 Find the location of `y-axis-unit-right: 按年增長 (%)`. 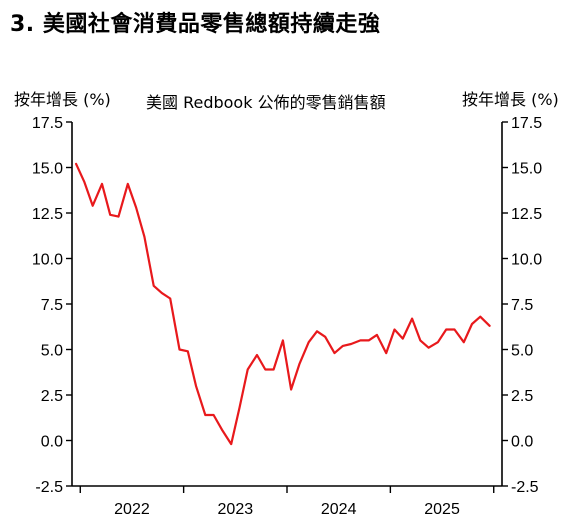

y-axis-unit-right: 按年增長 (%) is located at coordinates (510, 99).